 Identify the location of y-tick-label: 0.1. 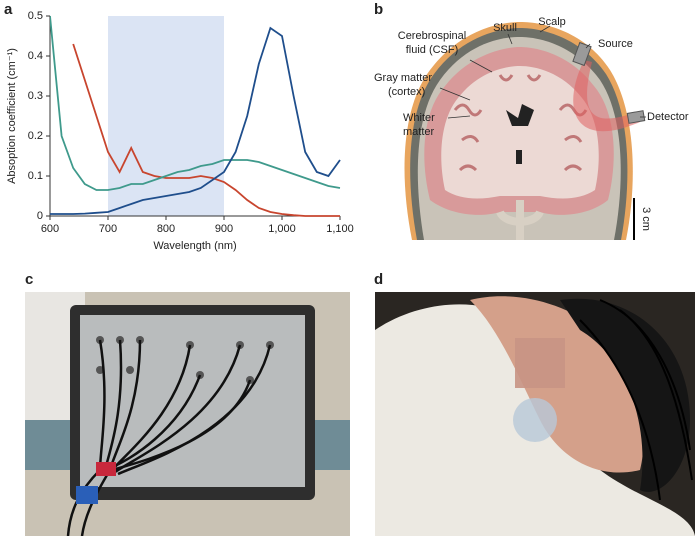
(35, 176).